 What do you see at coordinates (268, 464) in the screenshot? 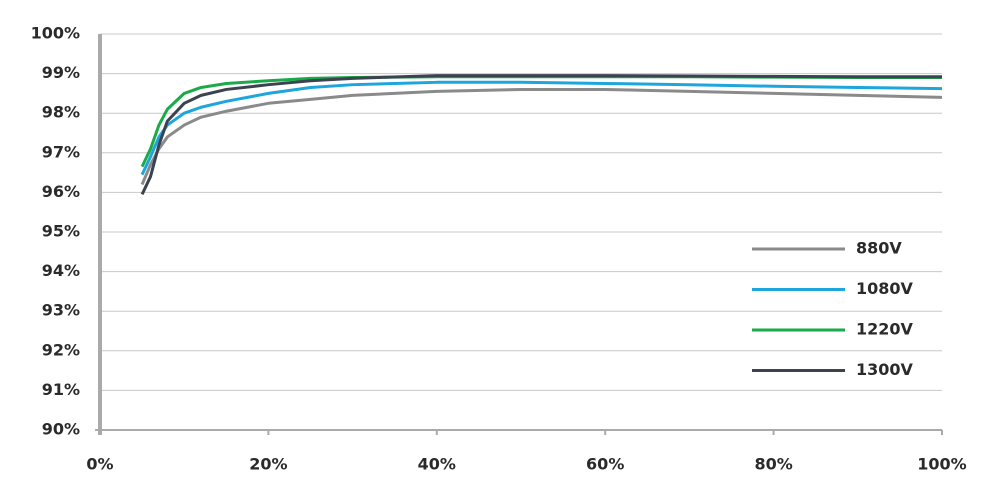
I see `x-tick-label: 20%` at bounding box center [268, 464].